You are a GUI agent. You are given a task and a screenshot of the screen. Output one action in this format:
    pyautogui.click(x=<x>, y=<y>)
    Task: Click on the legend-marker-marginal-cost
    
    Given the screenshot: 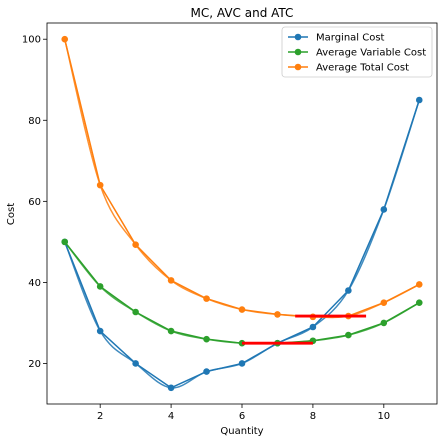 What is the action you would take?
    pyautogui.click(x=298, y=37)
    